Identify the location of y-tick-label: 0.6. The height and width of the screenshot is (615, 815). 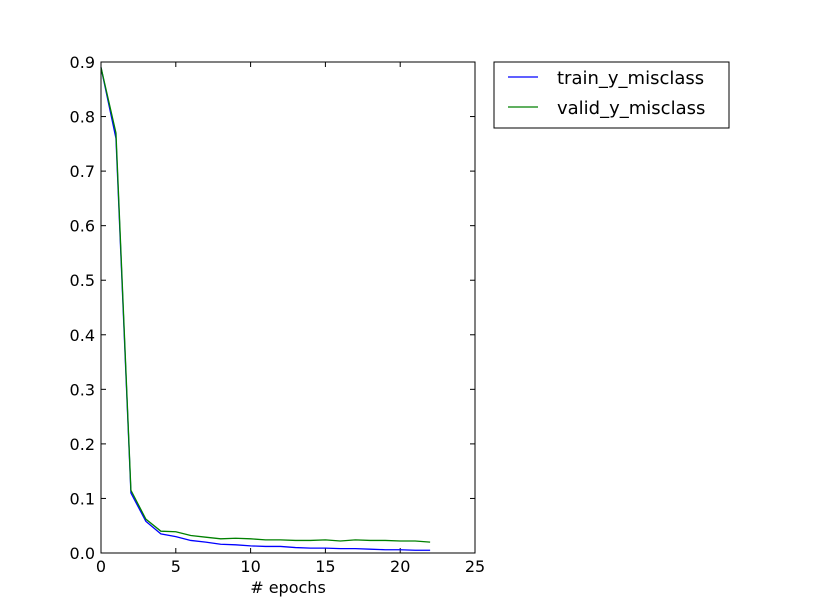
(82, 226).